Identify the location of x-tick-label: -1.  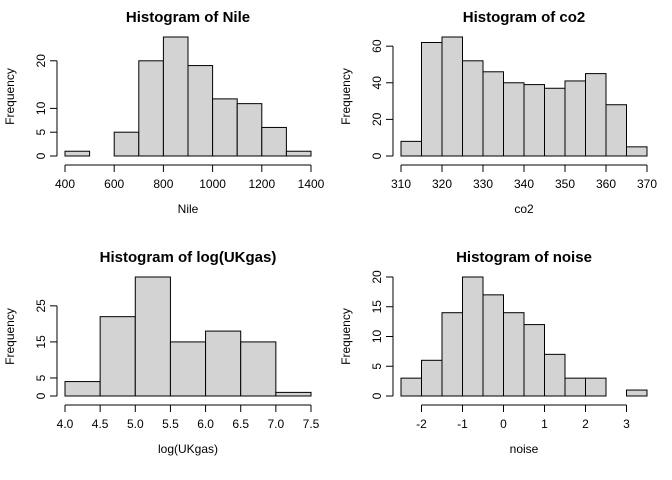
(462, 424).